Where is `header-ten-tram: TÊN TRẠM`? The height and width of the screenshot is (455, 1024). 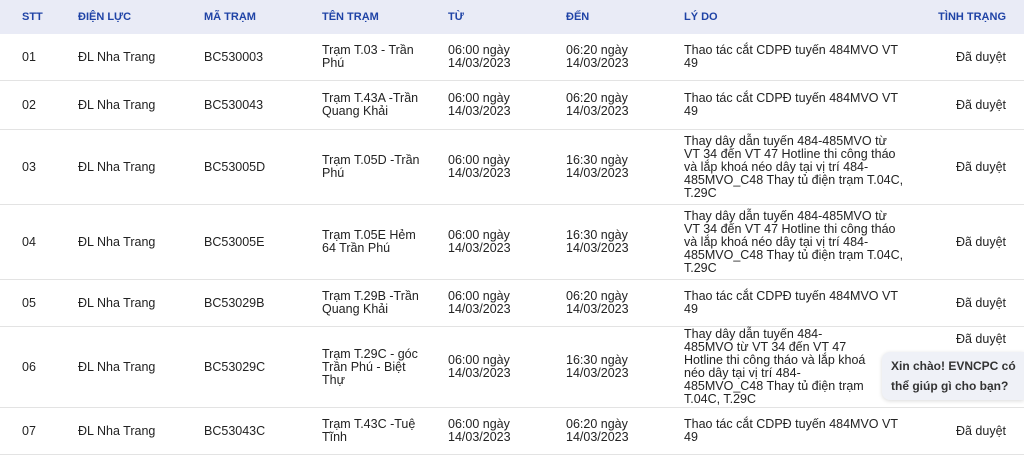 header-ten-tram: TÊN TRẠM is located at coordinates (385, 17).